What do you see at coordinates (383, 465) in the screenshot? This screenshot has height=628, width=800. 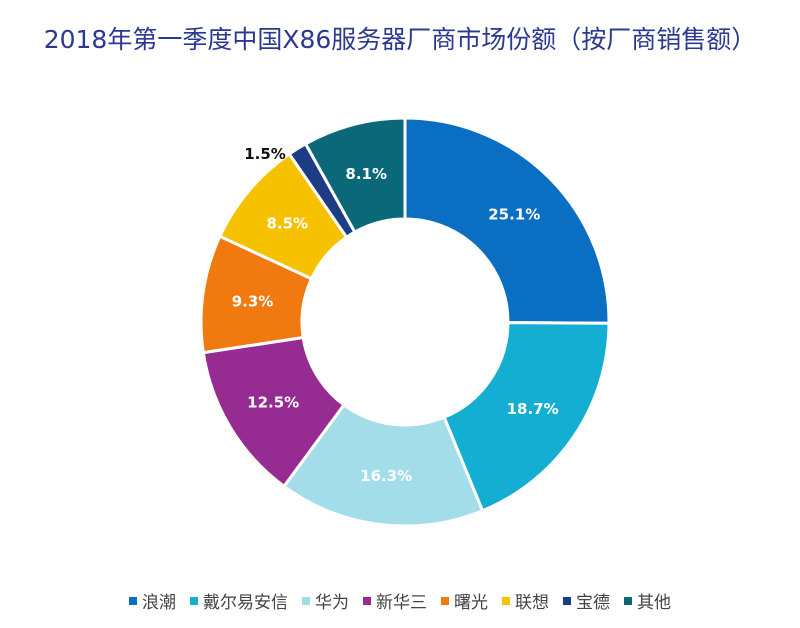 I see `slice-华为` at bounding box center [383, 465].